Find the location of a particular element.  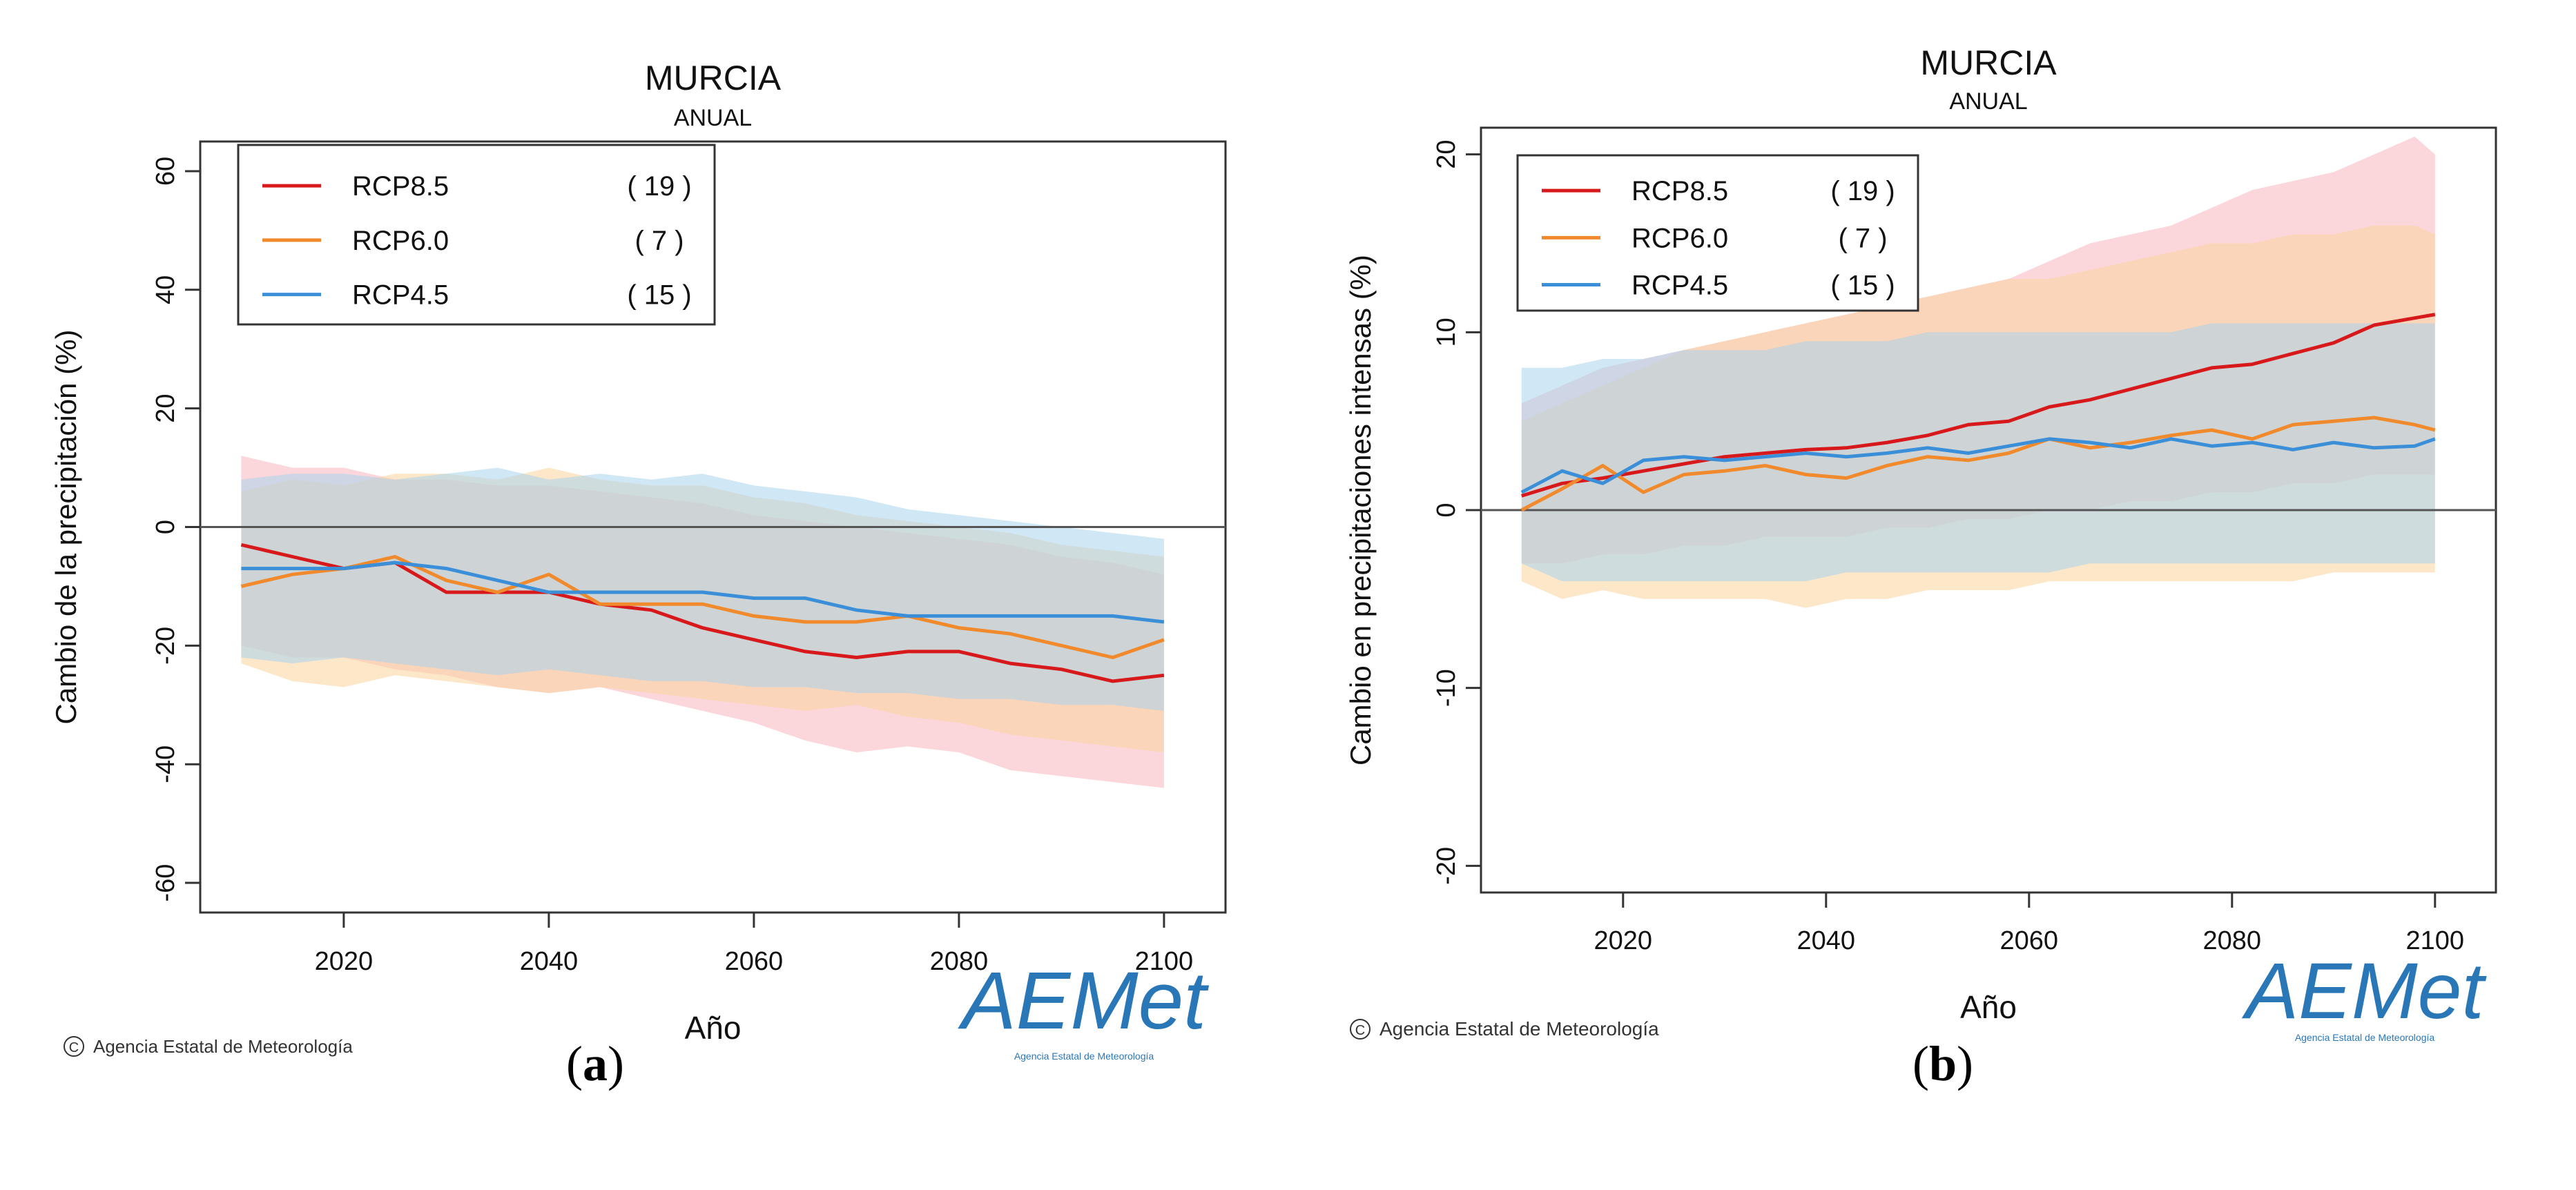

panel-label-b-text: b is located at coordinates (1942, 1063).